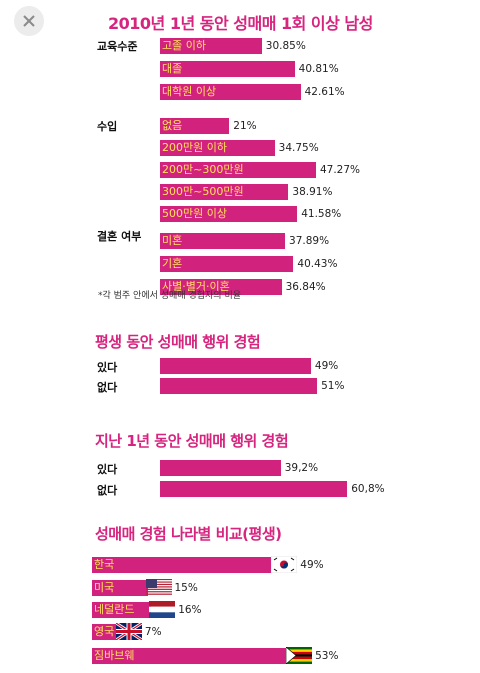  I want to click on bar-category-label: 짐바브웨, so click(114, 655).